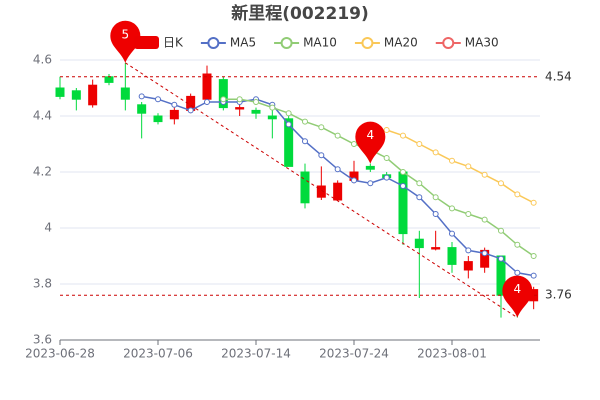  Describe the element at coordinates (452, 354) in the screenshot. I see `x-tick-label: 2023-08-01` at that location.